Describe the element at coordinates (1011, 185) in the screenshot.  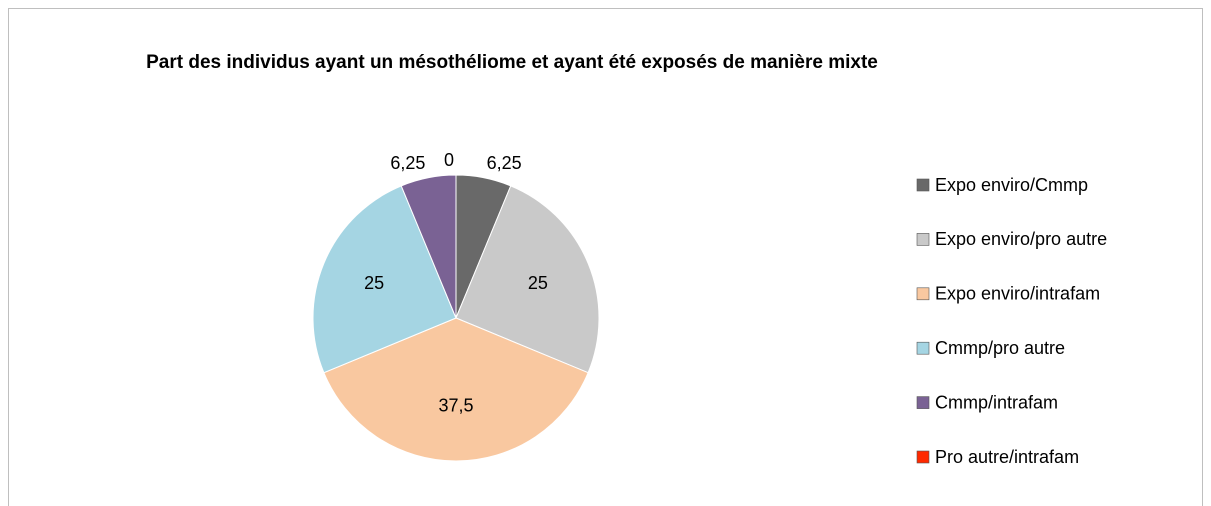
I see `legend-label: Expo enviro/Cmmp` at that location.